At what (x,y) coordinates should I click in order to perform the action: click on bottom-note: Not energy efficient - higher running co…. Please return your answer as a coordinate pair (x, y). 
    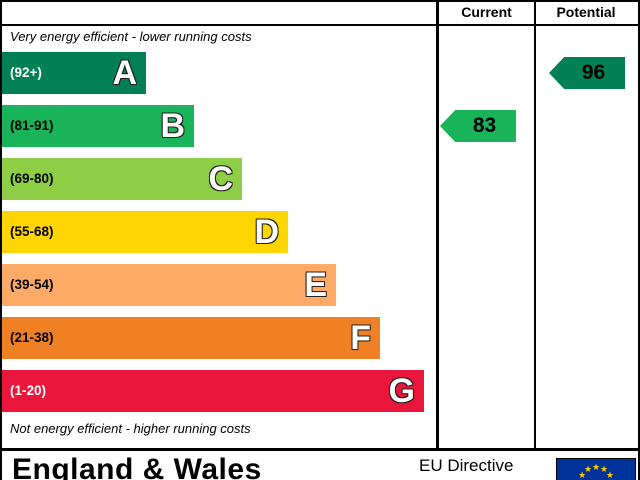
    Looking at the image, I should click on (130, 428).